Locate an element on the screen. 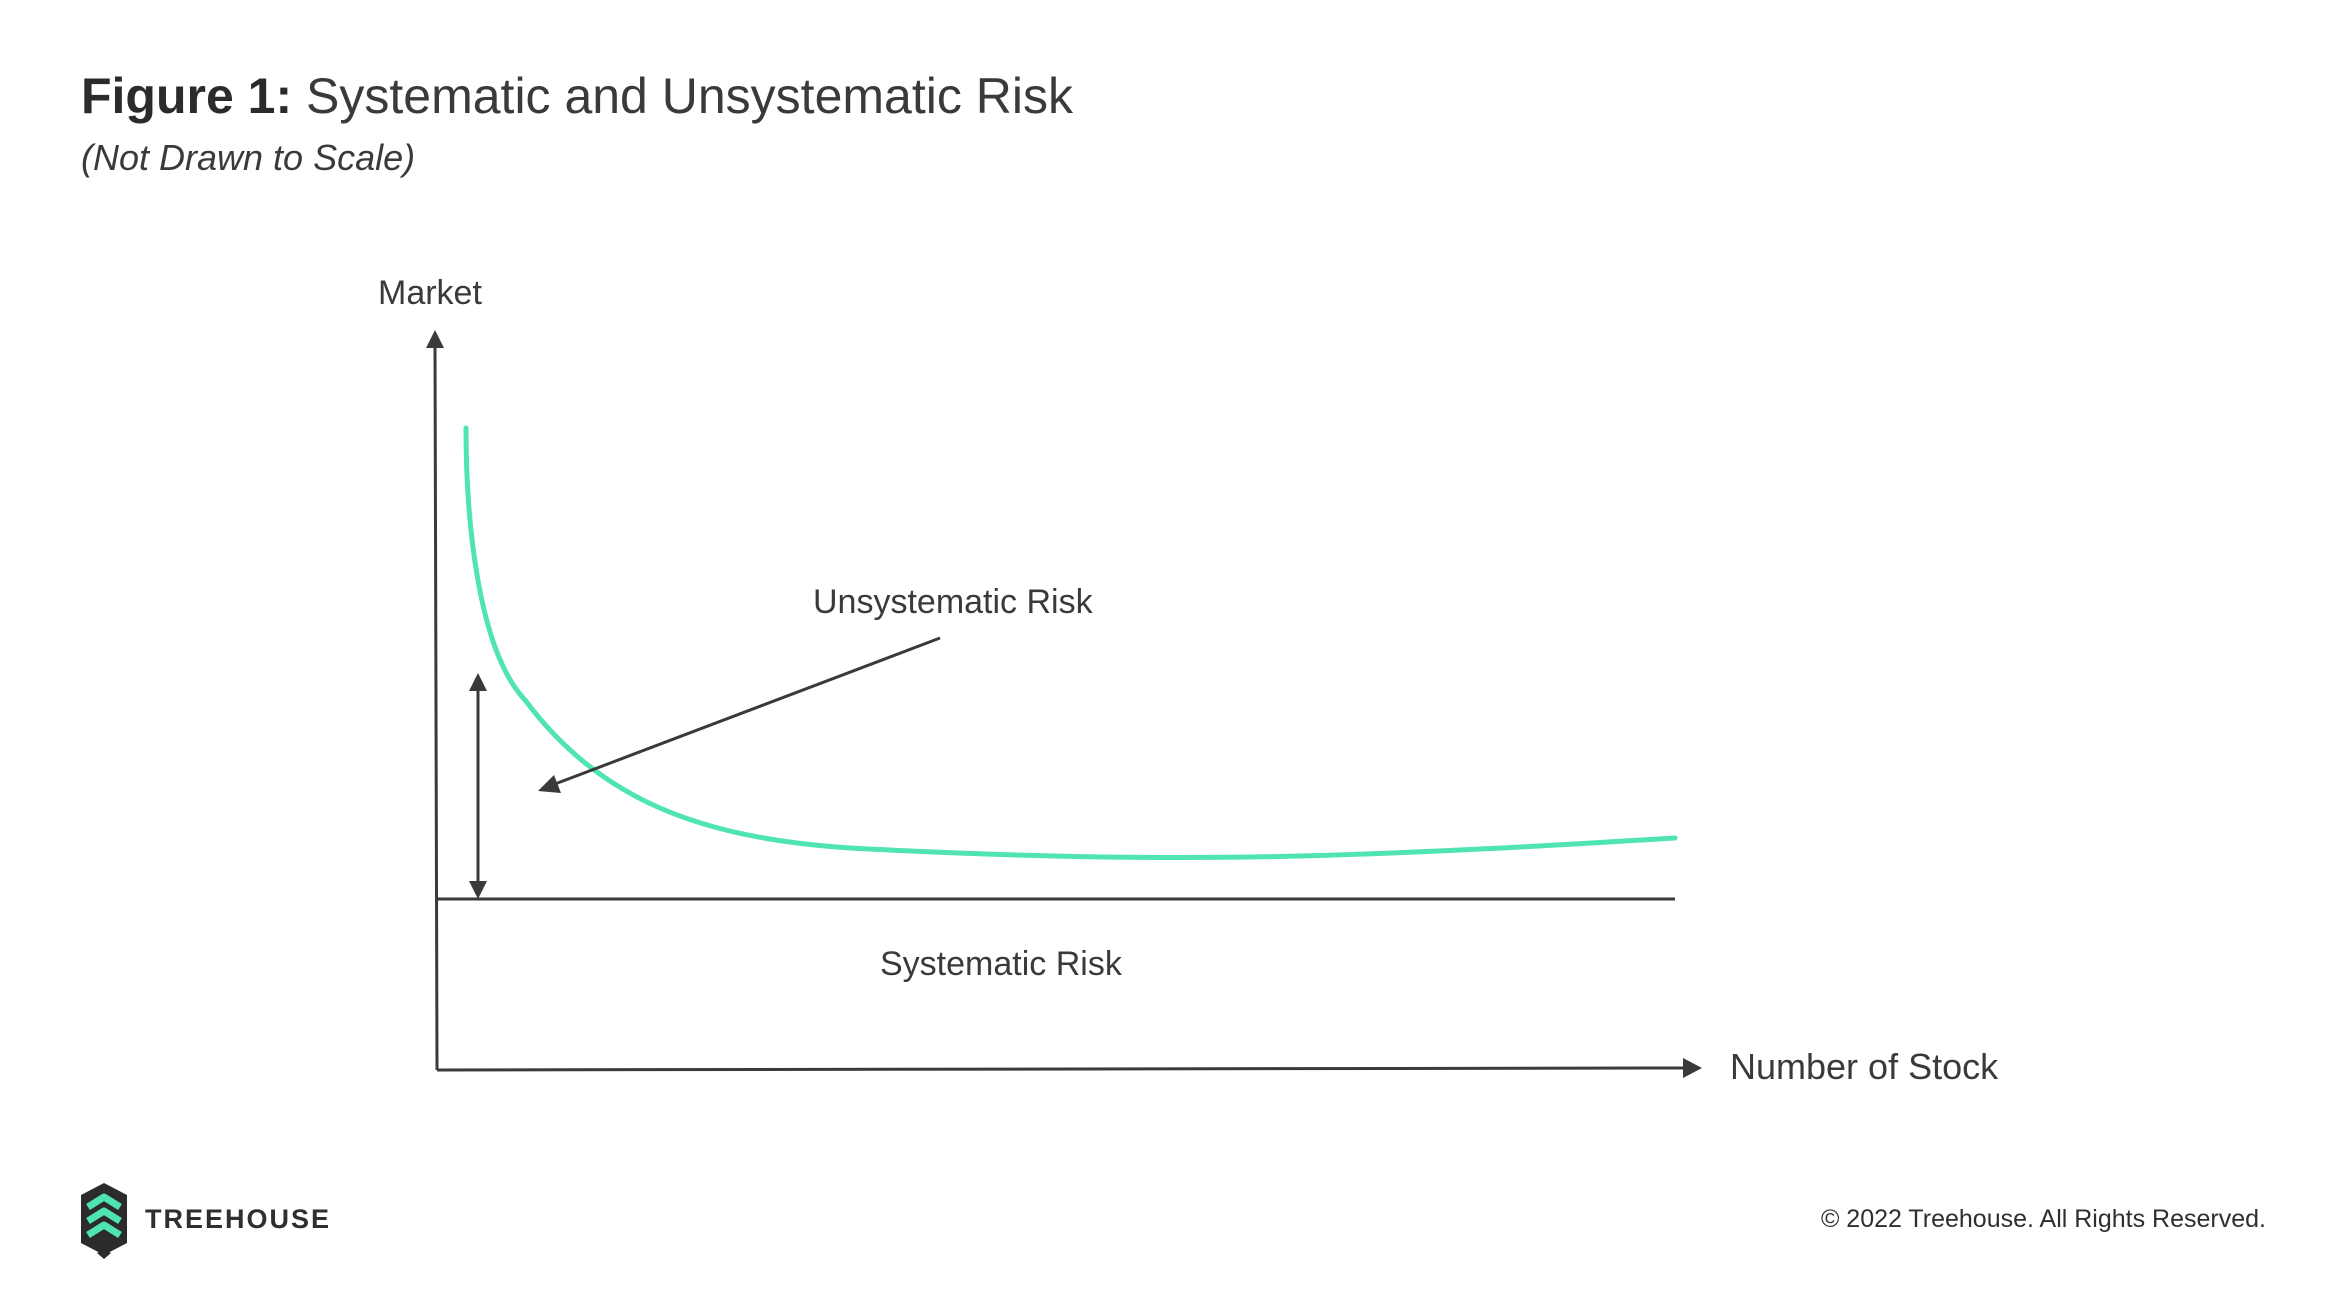  y-axis-label: Market is located at coordinates (430, 293).